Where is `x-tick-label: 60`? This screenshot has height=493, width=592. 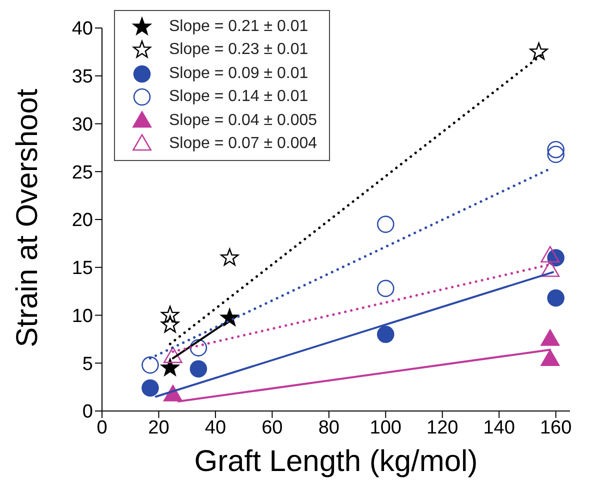
x-tick-label: 60 is located at coordinates (272, 427).